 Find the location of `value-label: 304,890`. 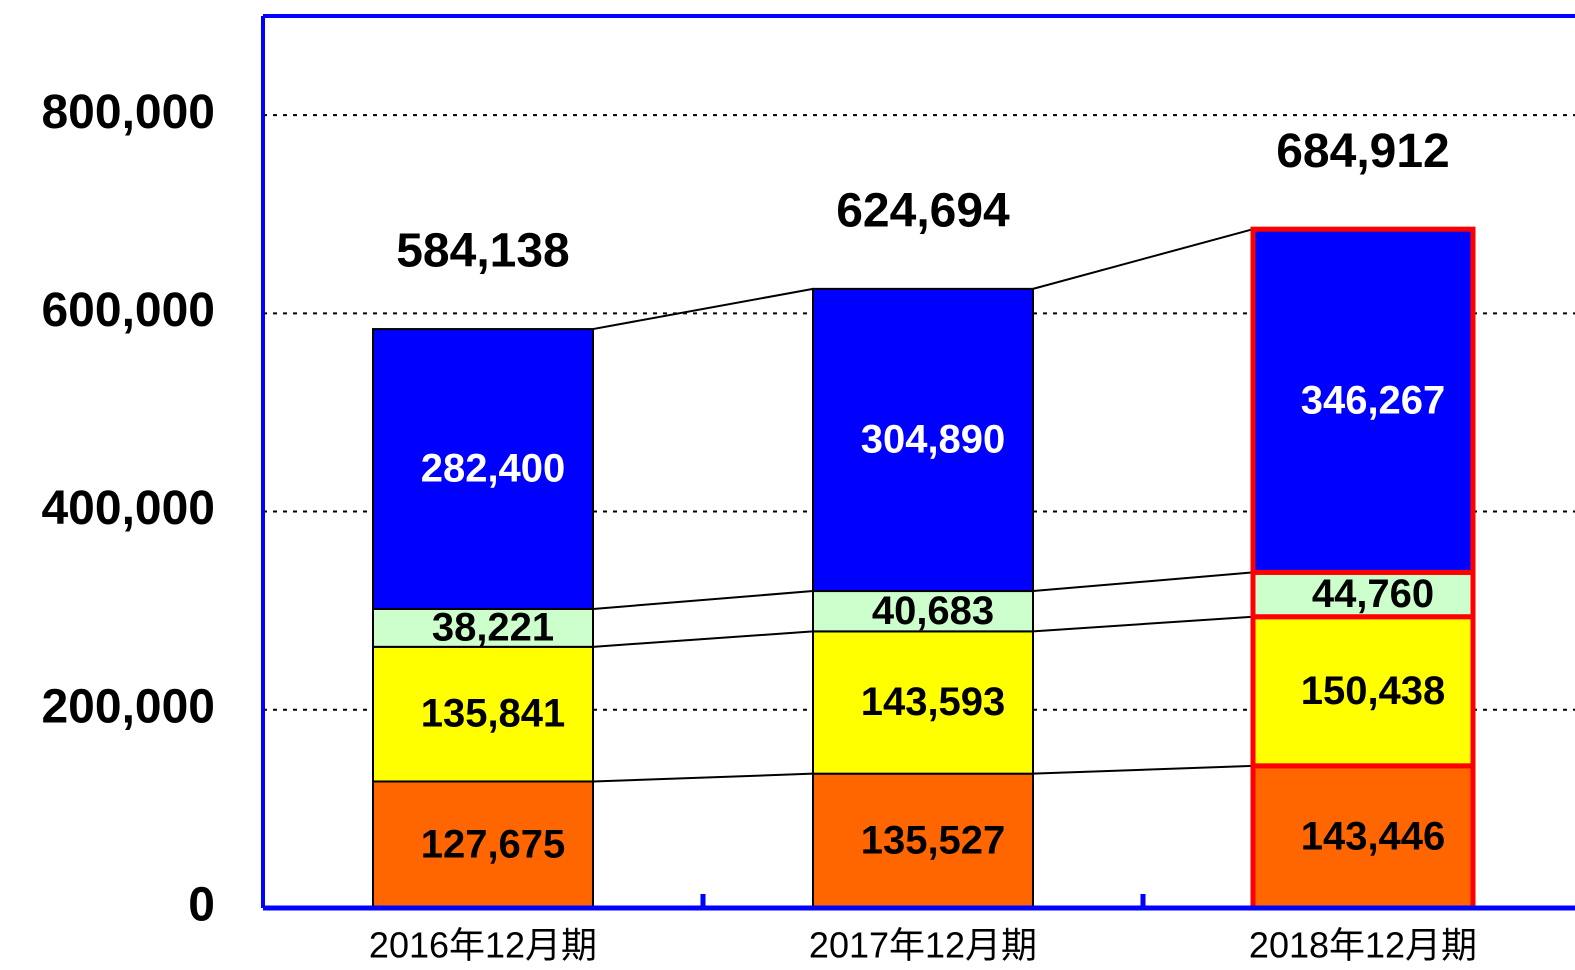

value-label: 304,890 is located at coordinates (933, 440).